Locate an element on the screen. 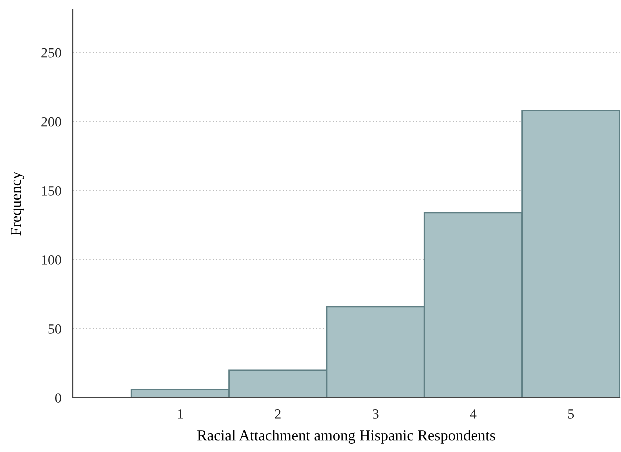 This screenshot has width=621, height=452. x-tick-label: 3 is located at coordinates (375, 414).